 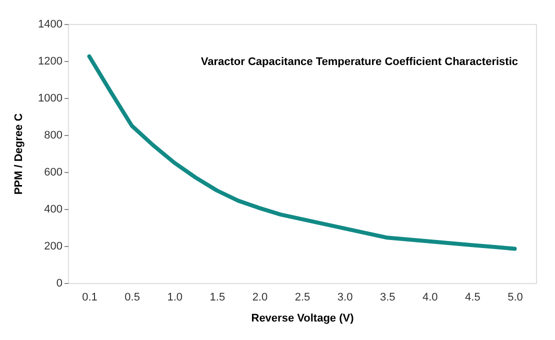 I want to click on y-tick-label: 0, so click(x=59, y=284).